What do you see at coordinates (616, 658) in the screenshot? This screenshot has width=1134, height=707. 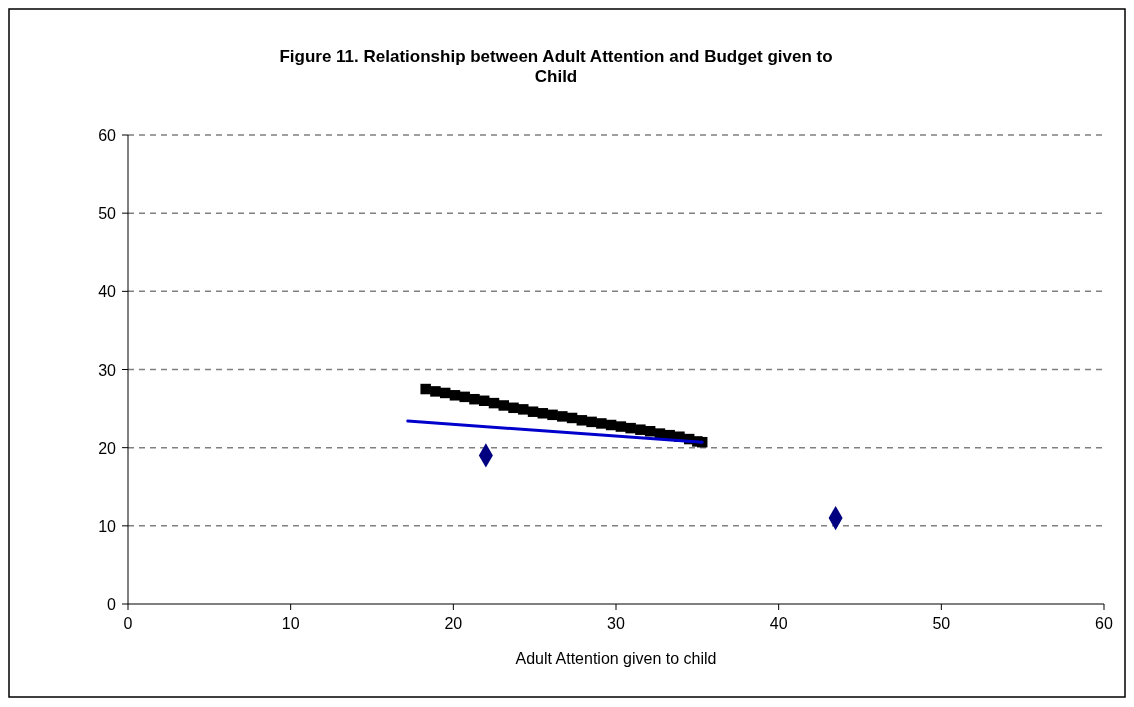 I see `x-axis-title: Adult Attention given to child` at bounding box center [616, 658].